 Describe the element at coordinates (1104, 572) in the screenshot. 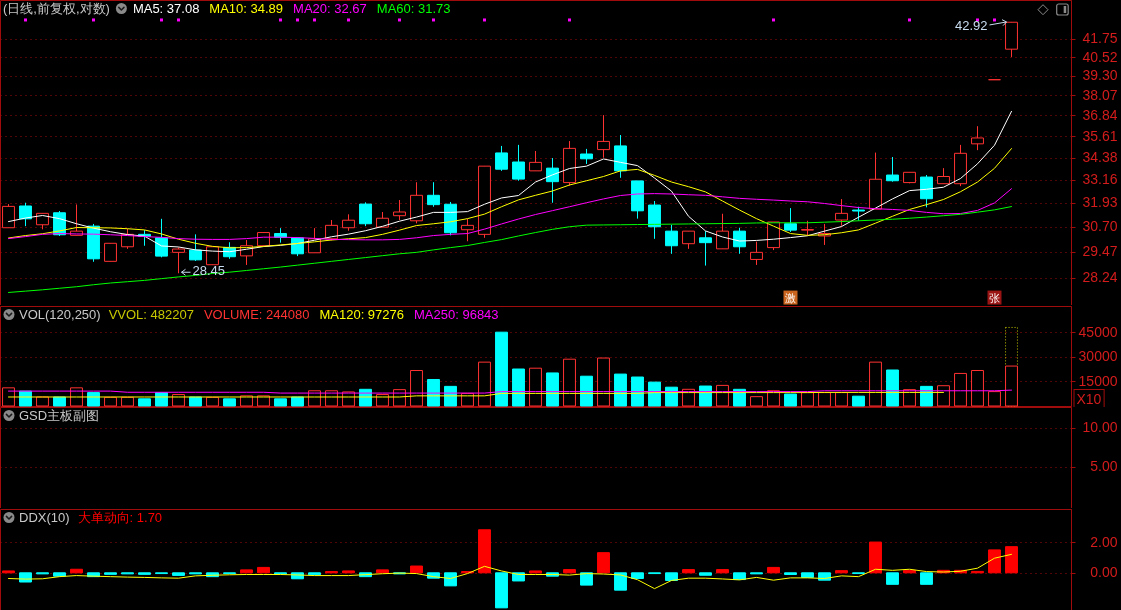

I see `y-tick-label: 0.00` at that location.